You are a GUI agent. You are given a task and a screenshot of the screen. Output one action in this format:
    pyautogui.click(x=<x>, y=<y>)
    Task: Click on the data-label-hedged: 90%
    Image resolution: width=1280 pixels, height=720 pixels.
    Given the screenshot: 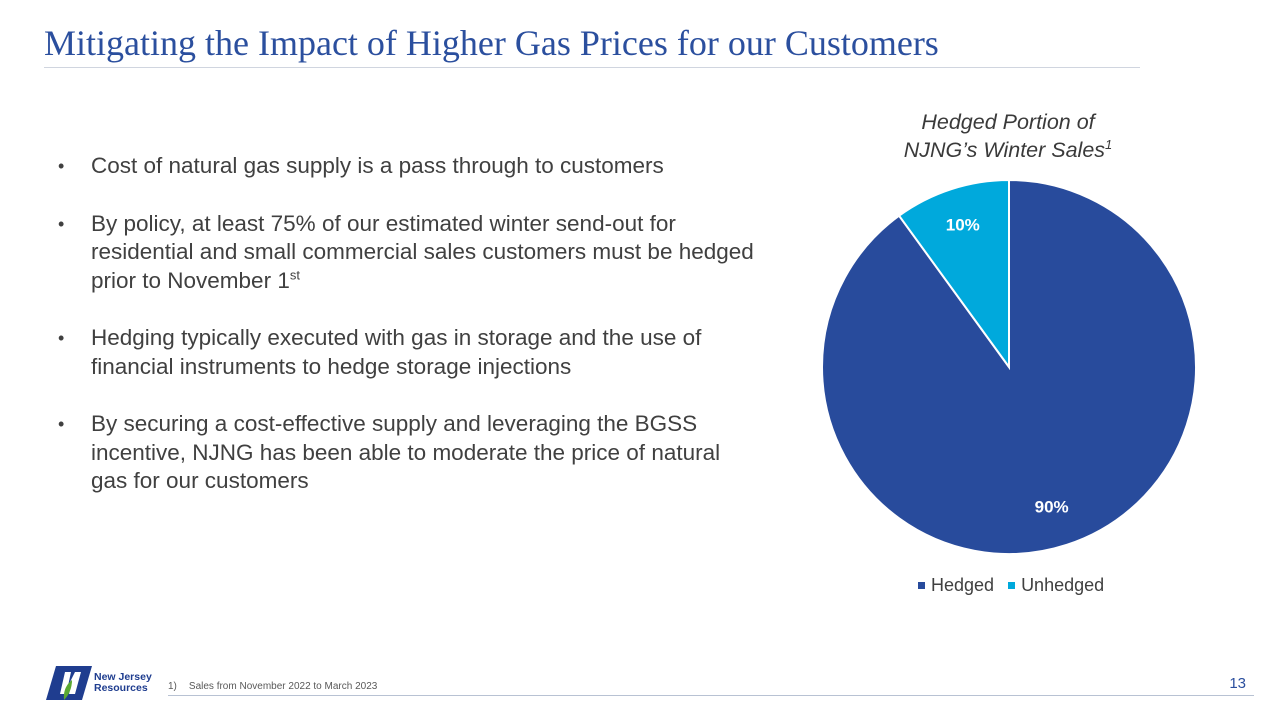 What is the action you would take?
    pyautogui.click(x=1052, y=506)
    